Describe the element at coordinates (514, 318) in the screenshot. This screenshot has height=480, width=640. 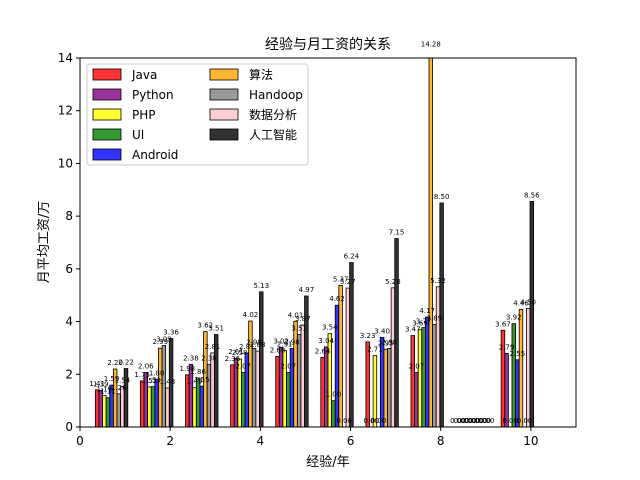
I see `data-label: 3.92` at that location.